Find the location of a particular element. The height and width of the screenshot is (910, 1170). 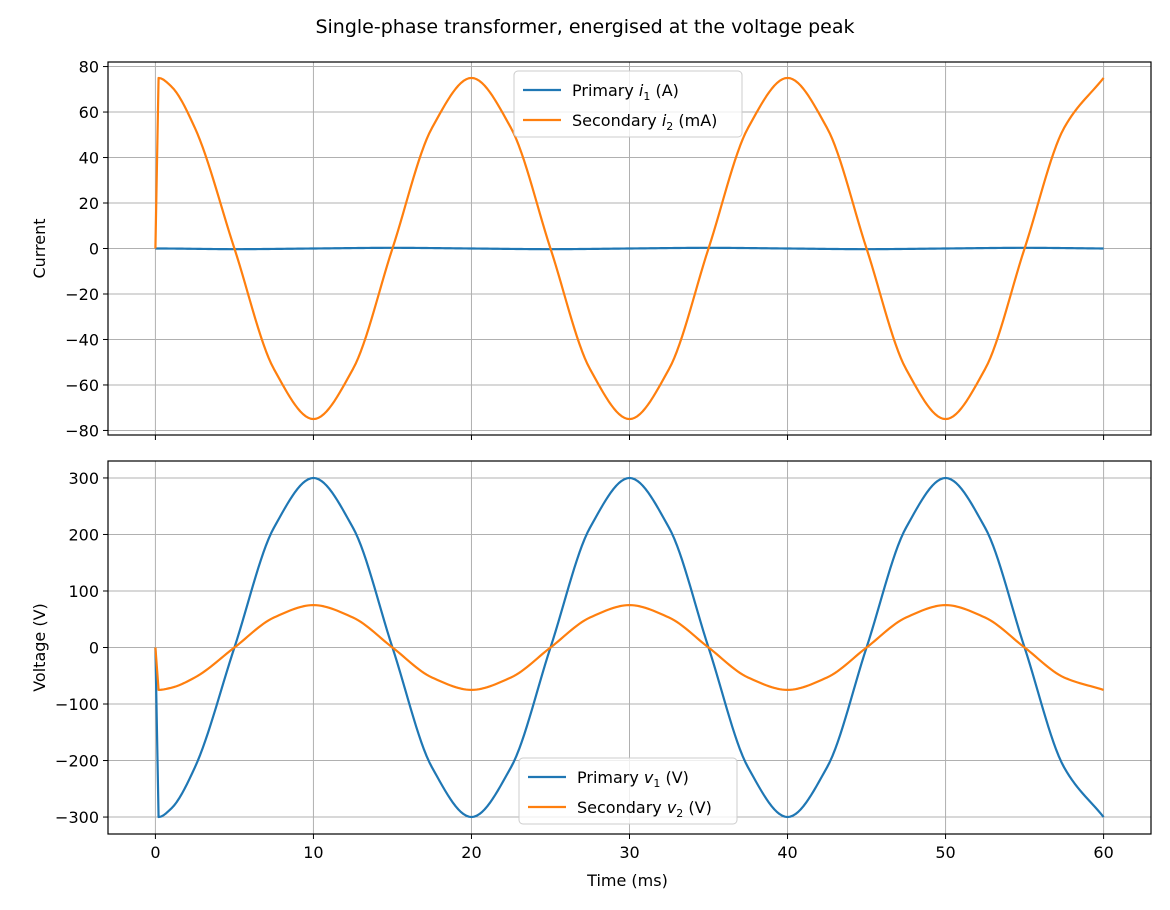

y-tick-label: 100 is located at coordinates (83, 591).